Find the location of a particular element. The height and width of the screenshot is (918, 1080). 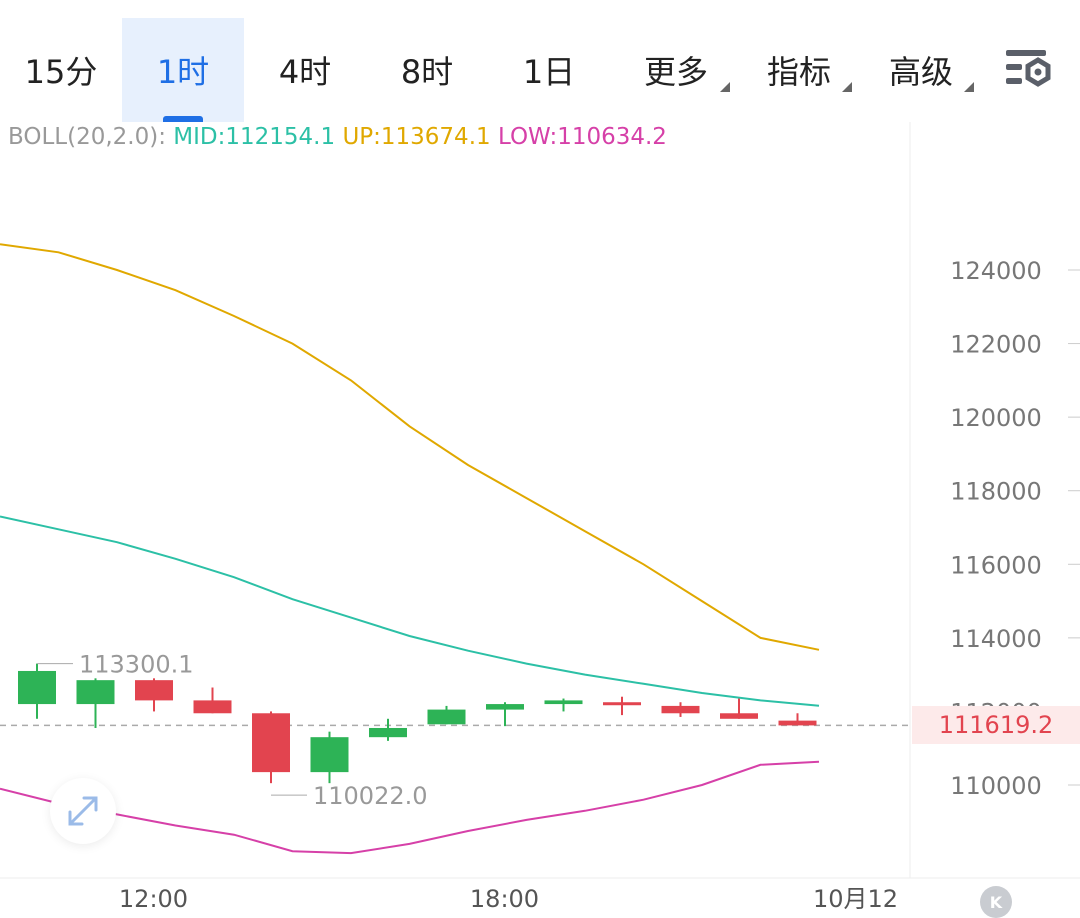

tab-1d: 1日 is located at coordinates (549, 70).